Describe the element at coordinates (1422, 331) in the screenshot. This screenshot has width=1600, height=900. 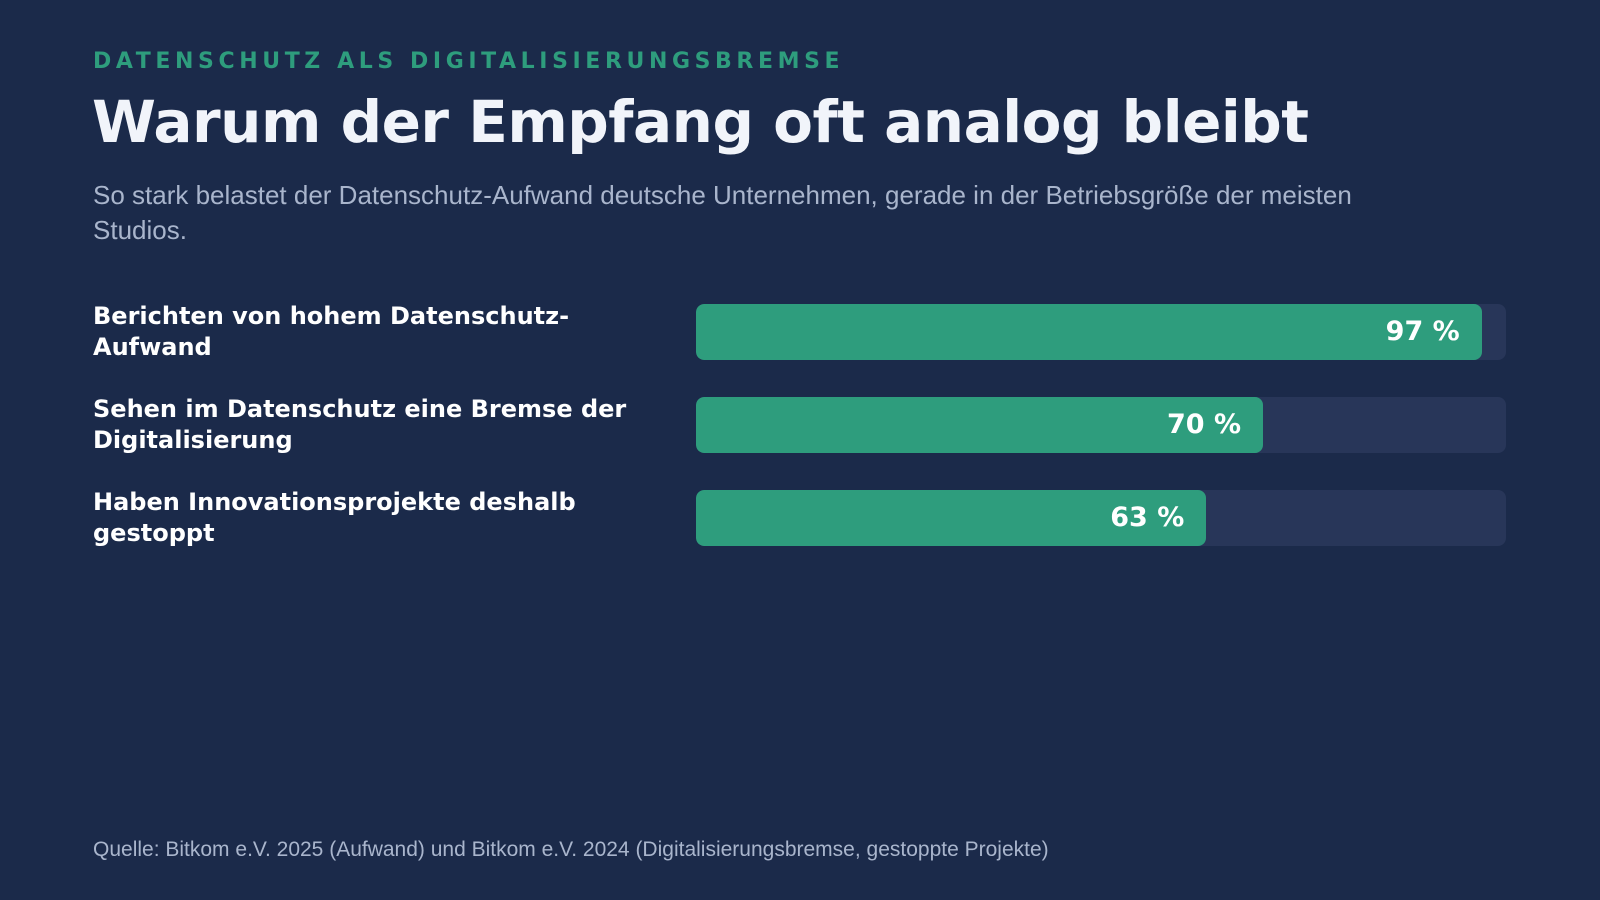
I see `bar-value-label: 97 %` at that location.